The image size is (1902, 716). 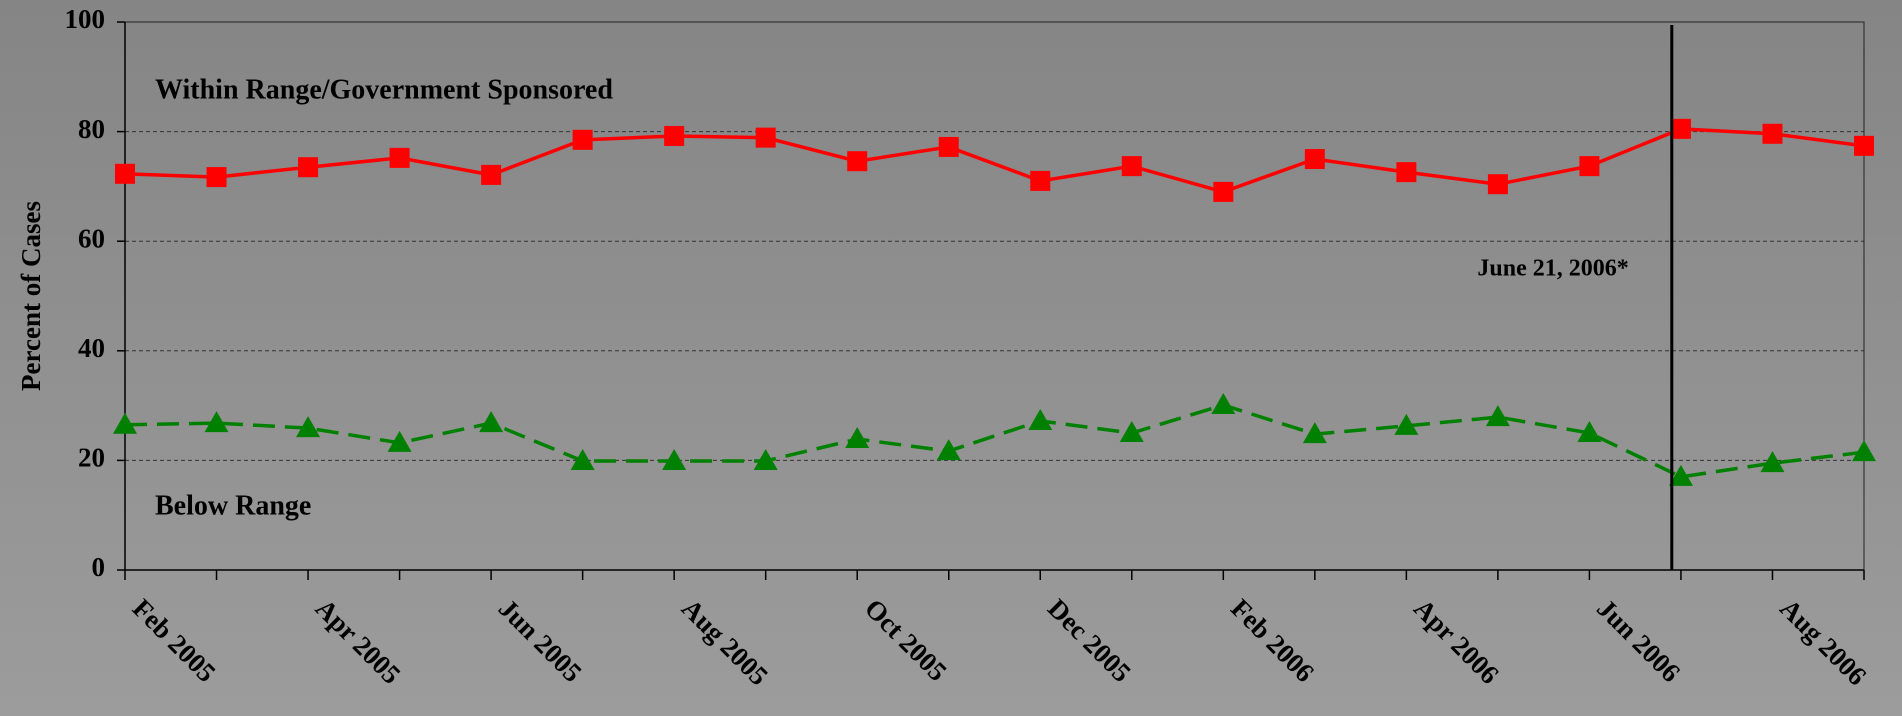 What do you see at coordinates (91, 129) in the screenshot?
I see `y-tick-label: 80` at bounding box center [91, 129].